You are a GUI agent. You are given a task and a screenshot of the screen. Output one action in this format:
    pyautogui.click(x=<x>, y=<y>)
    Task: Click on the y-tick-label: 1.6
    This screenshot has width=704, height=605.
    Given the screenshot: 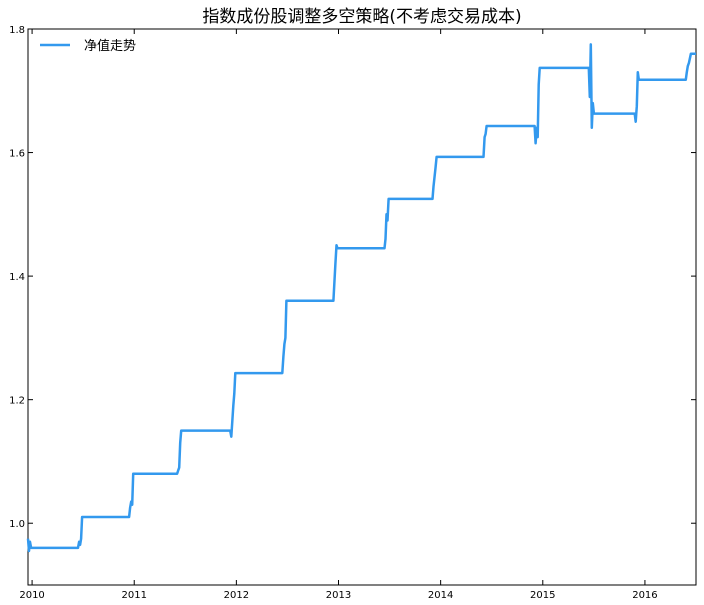 What is the action you would take?
    pyautogui.click(x=17, y=154)
    